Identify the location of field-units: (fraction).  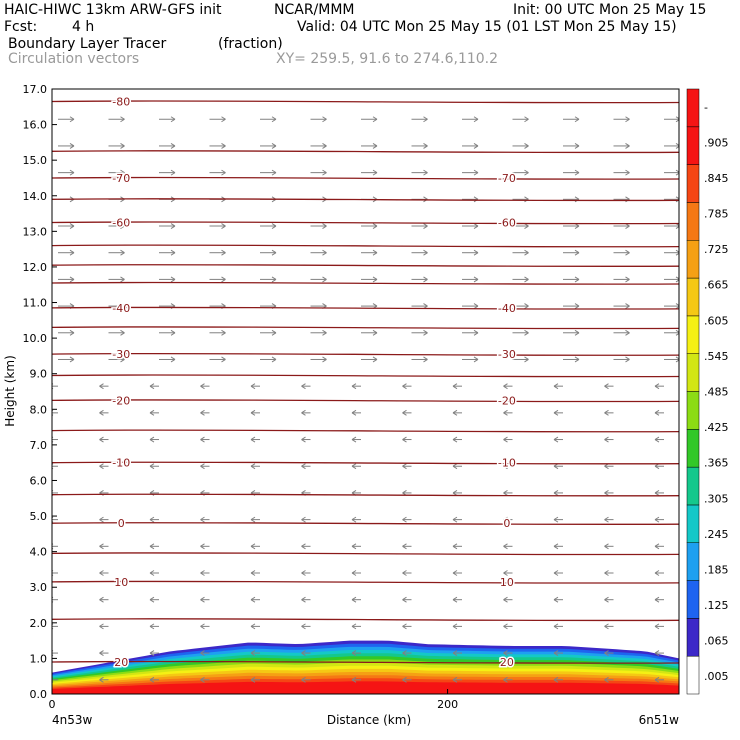
(250, 44).